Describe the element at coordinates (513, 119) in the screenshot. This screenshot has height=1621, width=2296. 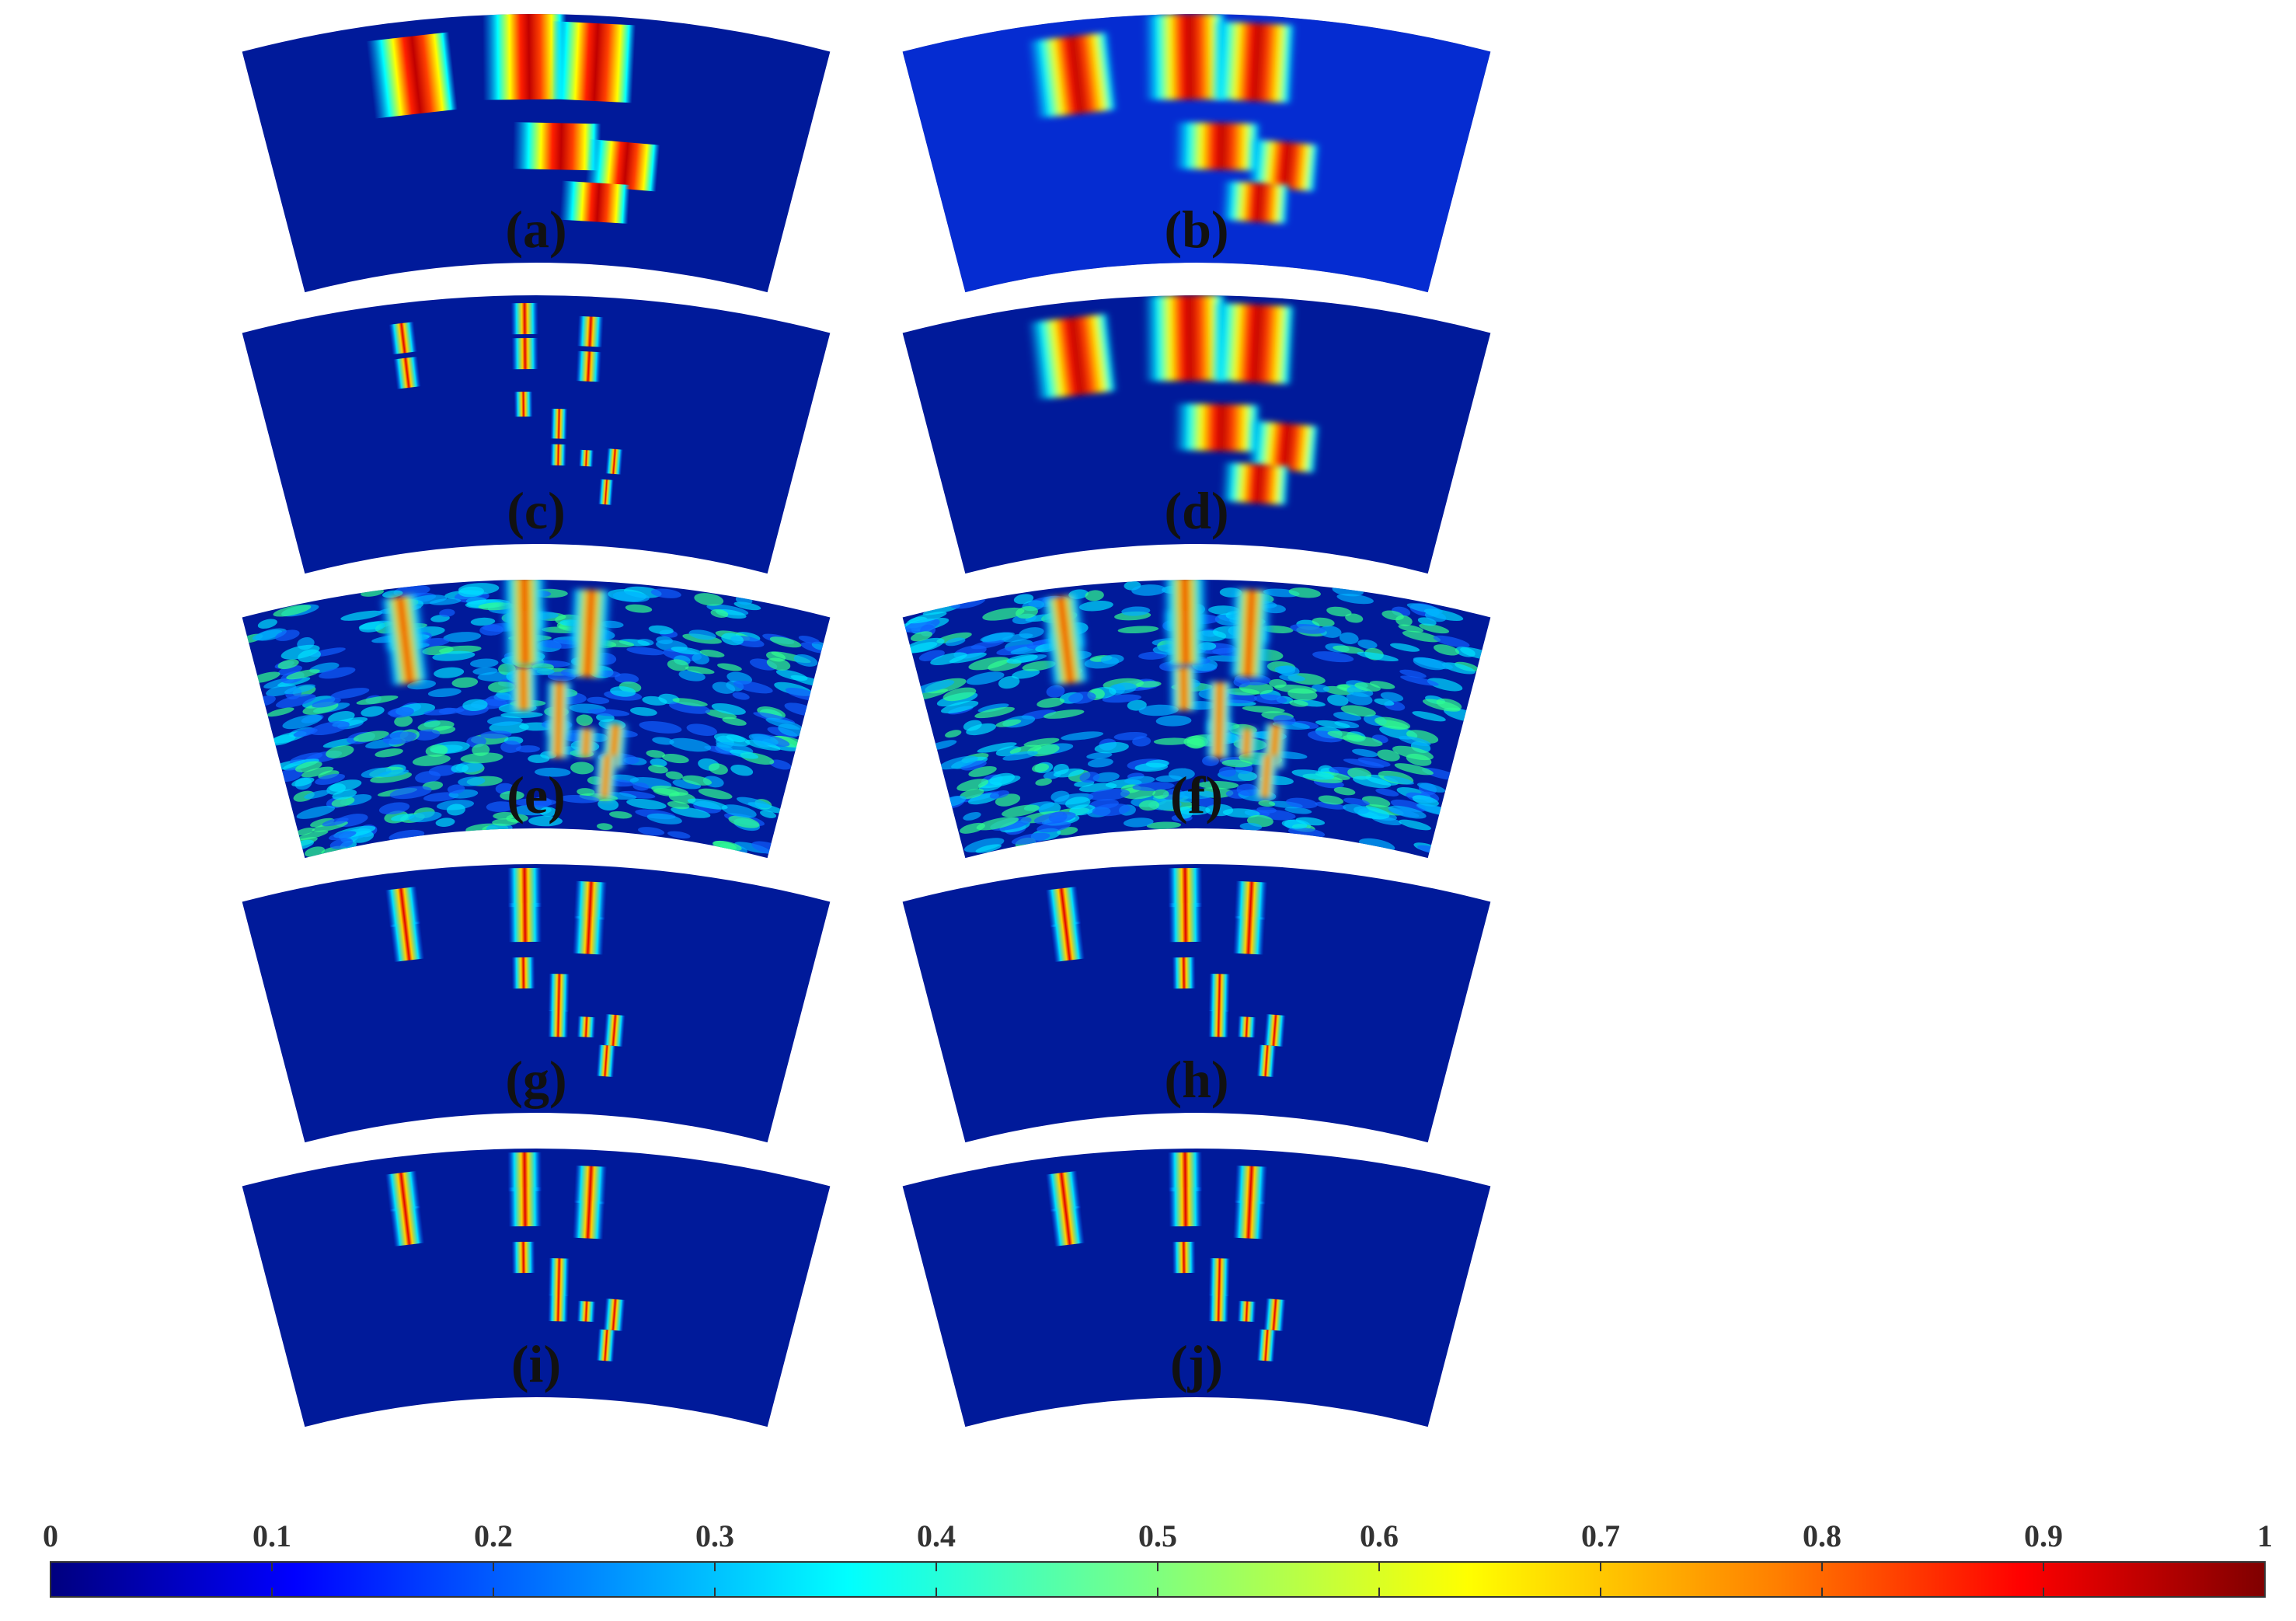
I see `sector-content-a` at that location.